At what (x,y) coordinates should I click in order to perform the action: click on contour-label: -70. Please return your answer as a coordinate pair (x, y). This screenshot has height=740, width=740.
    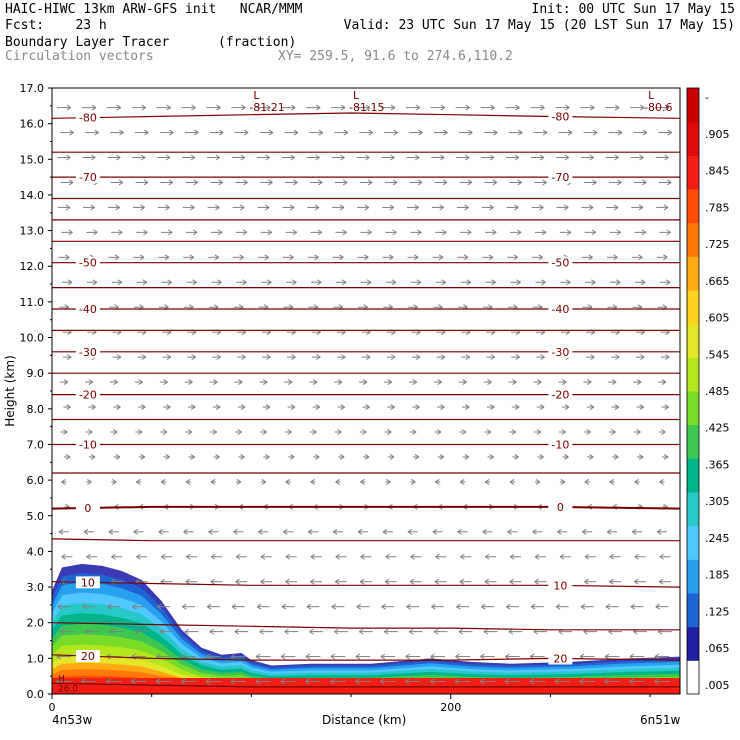
    Looking at the image, I should click on (560, 177).